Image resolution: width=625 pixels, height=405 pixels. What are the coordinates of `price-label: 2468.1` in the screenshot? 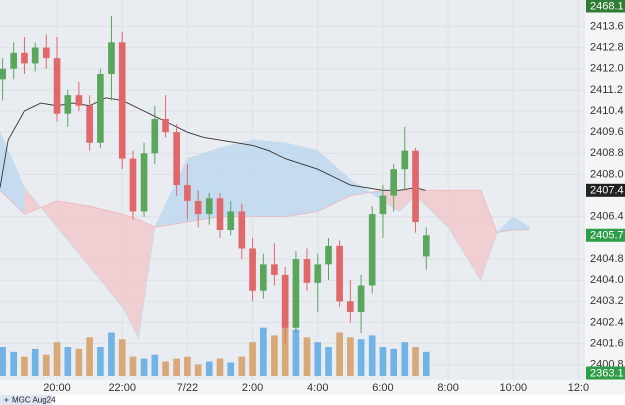 It's located at (607, 6).